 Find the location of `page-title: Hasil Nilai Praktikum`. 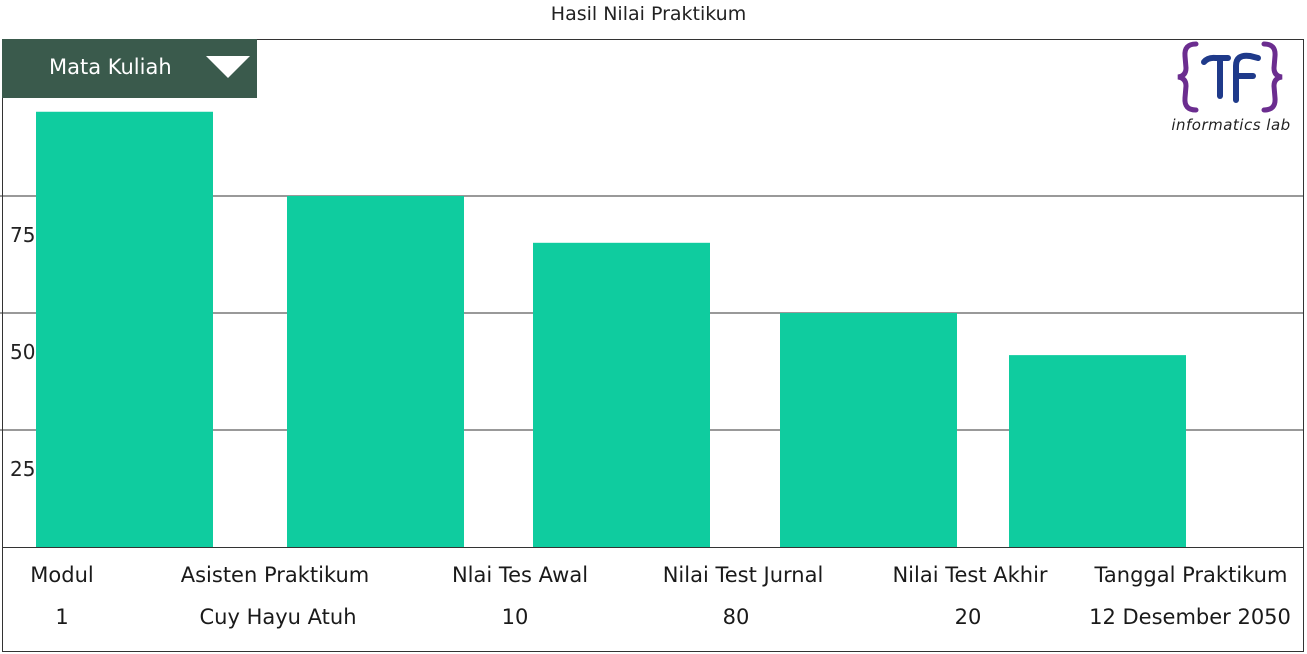

page-title: Hasil Nilai Praktikum is located at coordinates (648, 14).